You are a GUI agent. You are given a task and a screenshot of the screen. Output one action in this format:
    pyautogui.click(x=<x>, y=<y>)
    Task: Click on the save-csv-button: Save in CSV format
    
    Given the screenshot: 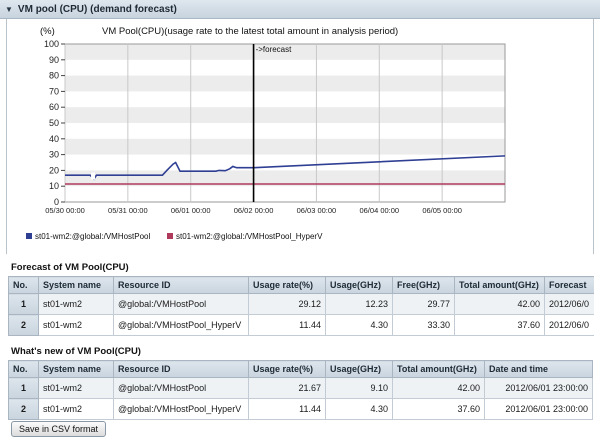 What is the action you would take?
    pyautogui.click(x=59, y=429)
    